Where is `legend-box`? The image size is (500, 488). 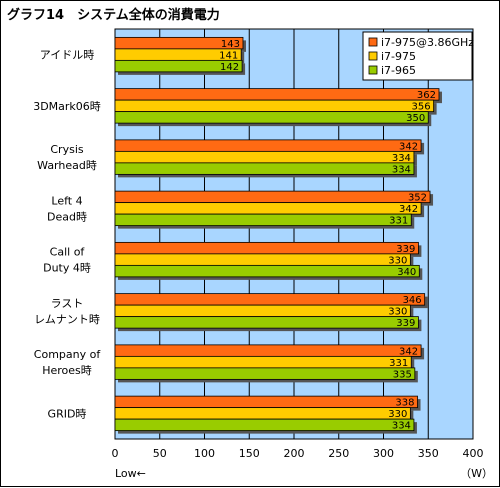 legend-box is located at coordinates (417, 56).